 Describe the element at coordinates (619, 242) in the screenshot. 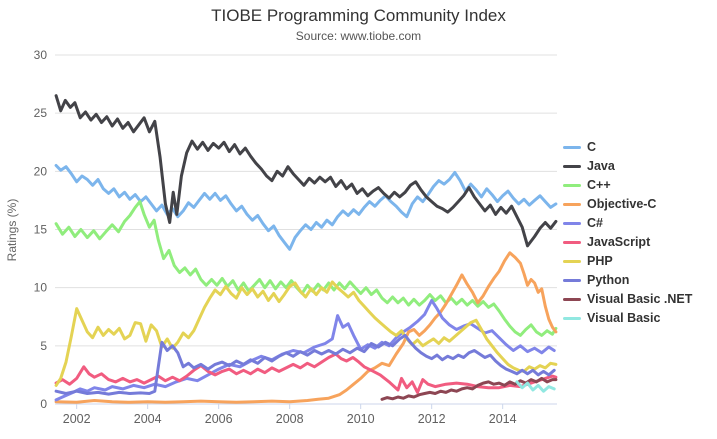

I see `legend-label-javascript: JavaScript` at that location.